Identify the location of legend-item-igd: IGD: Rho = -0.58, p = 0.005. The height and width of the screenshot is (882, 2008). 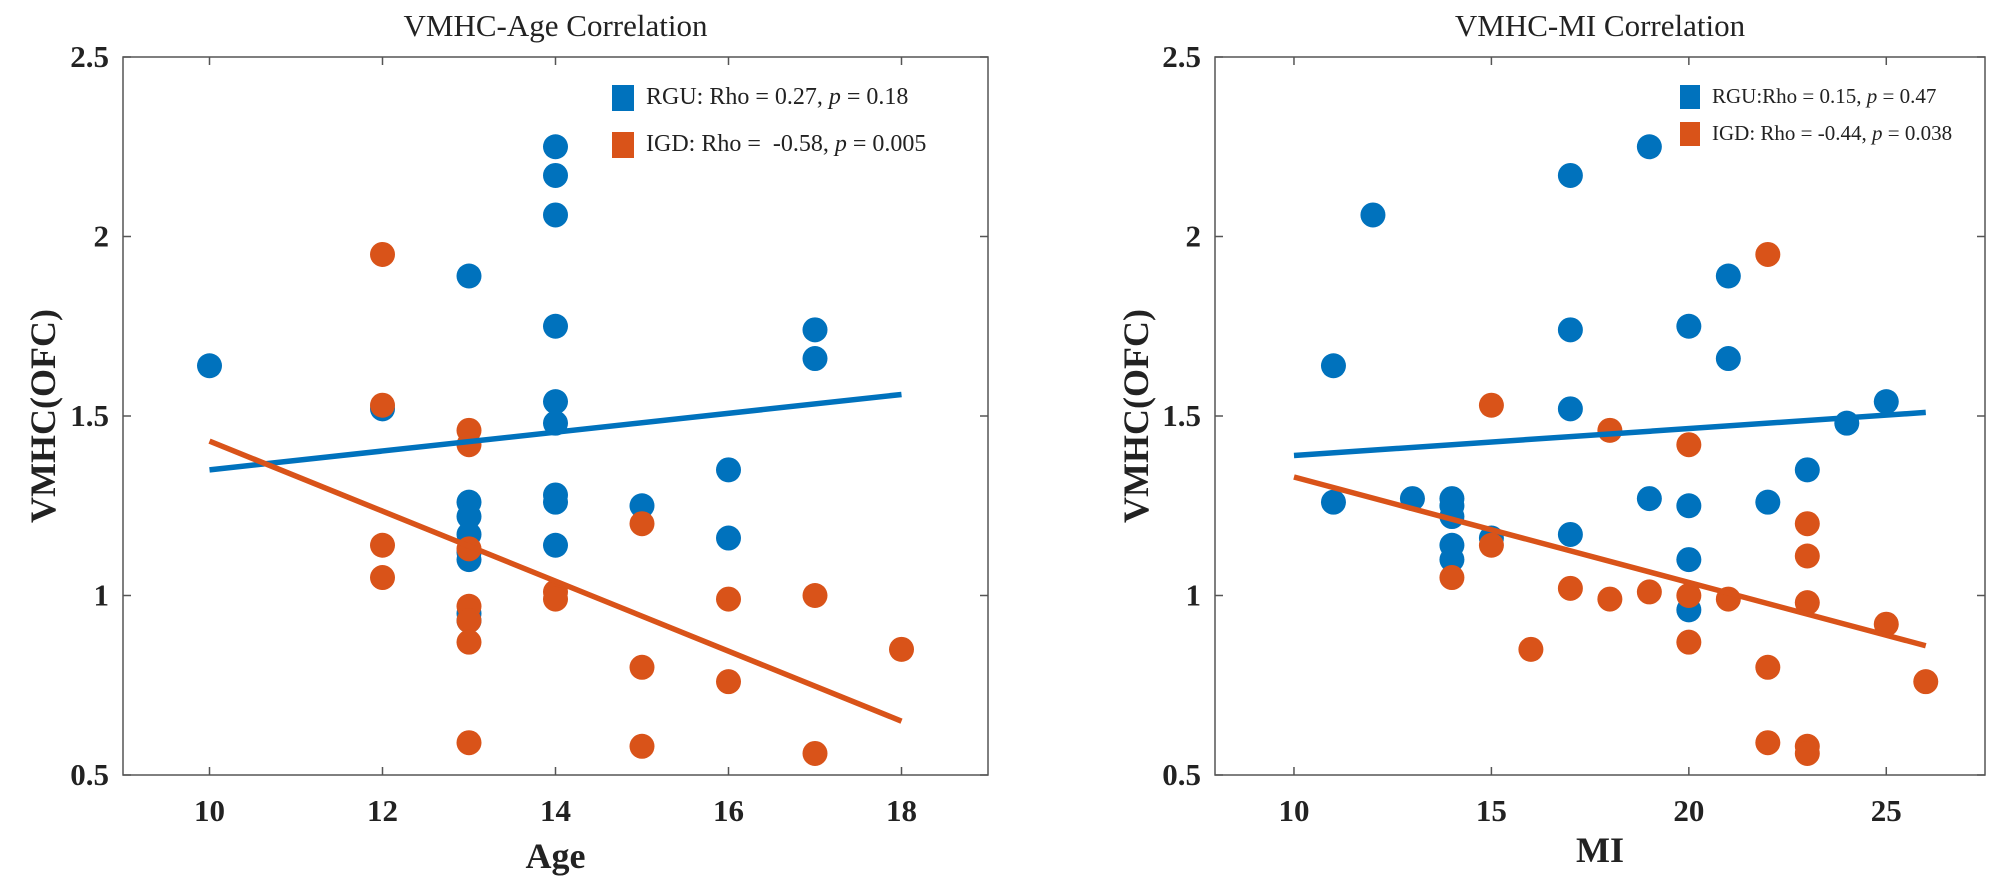
(769, 144).